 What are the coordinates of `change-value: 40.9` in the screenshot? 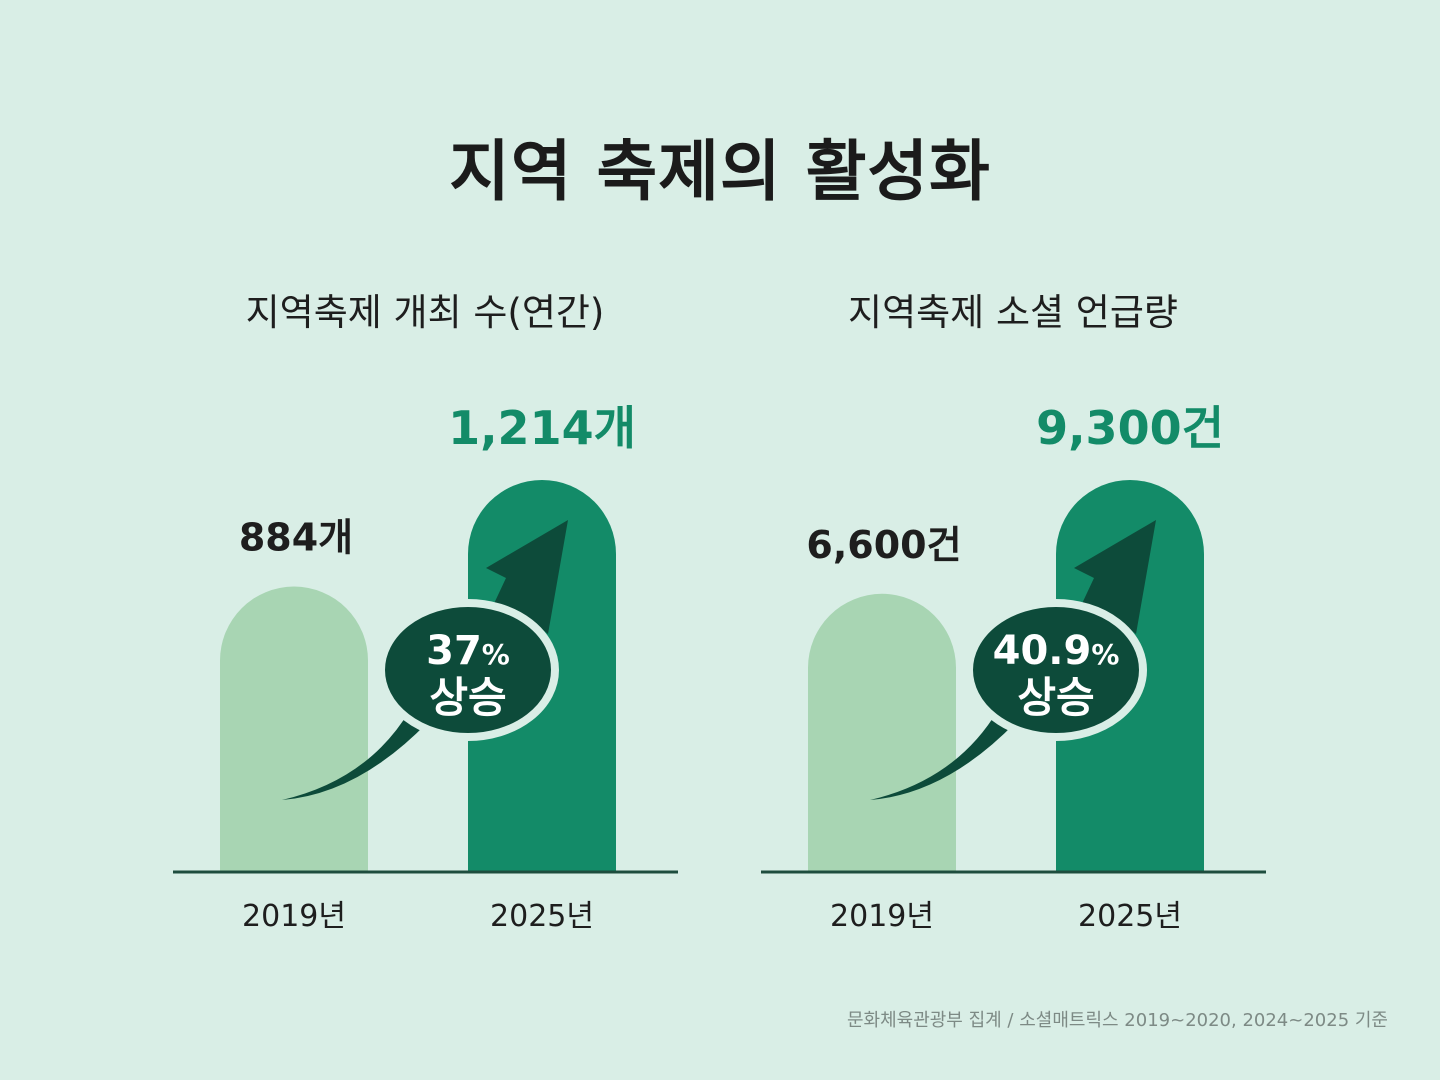 It's located at (1042, 651).